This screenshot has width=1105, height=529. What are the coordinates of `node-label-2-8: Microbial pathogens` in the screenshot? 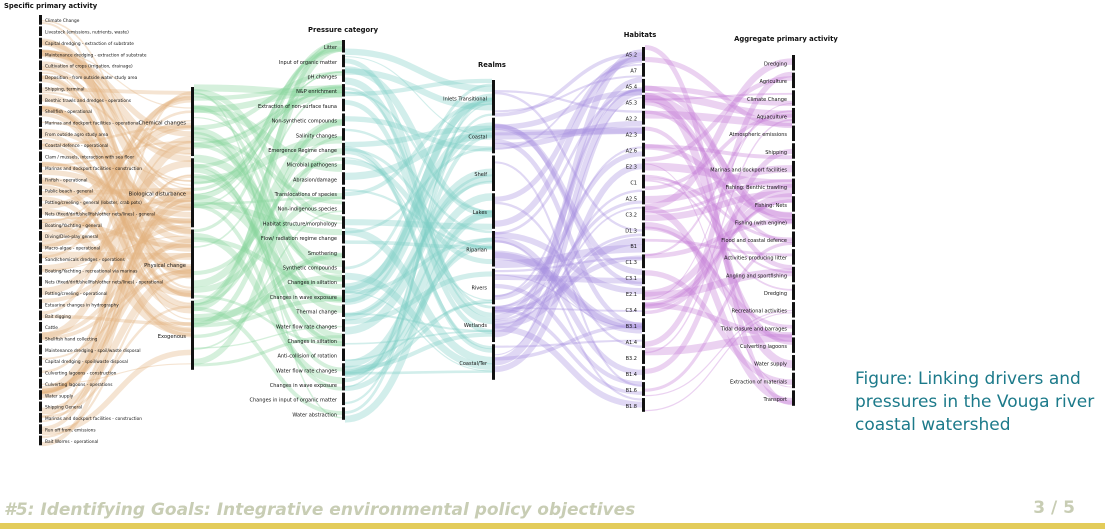 It's located at (311, 166).